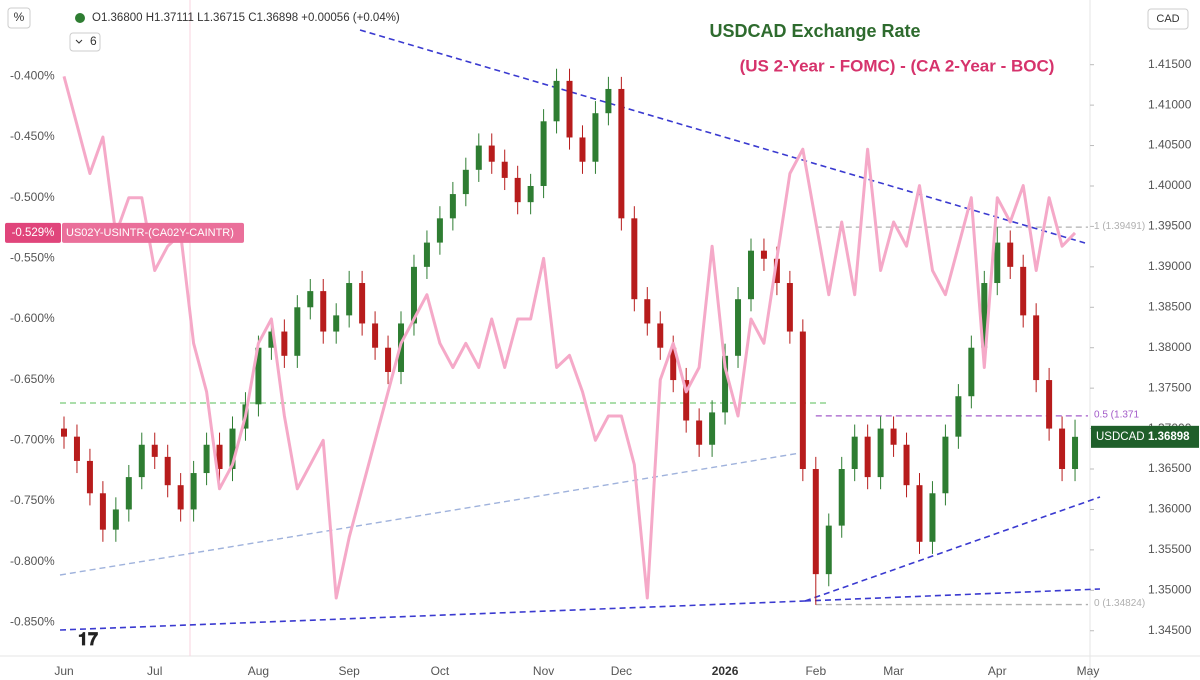 The width and height of the screenshot is (1200, 680). Describe the element at coordinates (32, 379) in the screenshot. I see `y-tick-label: -0.650%` at that location.